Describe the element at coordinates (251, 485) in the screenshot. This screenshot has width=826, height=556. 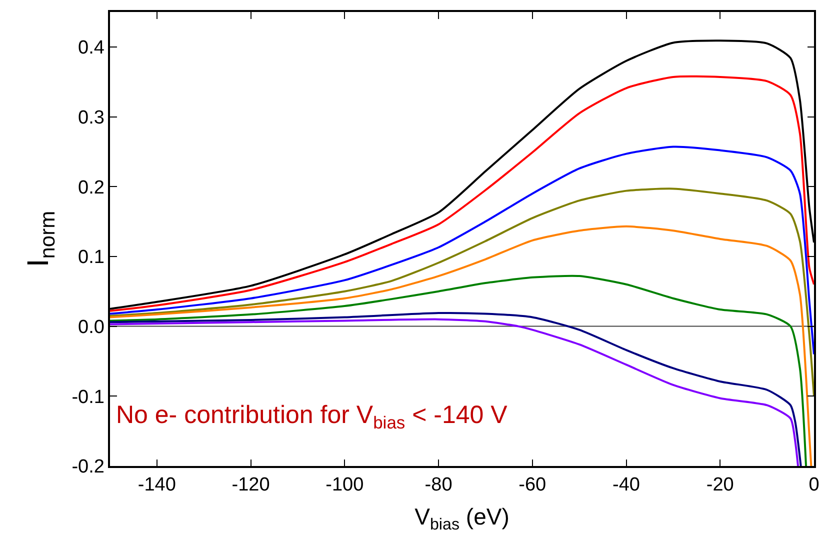
I see `x-tick-label: -120` at that location.